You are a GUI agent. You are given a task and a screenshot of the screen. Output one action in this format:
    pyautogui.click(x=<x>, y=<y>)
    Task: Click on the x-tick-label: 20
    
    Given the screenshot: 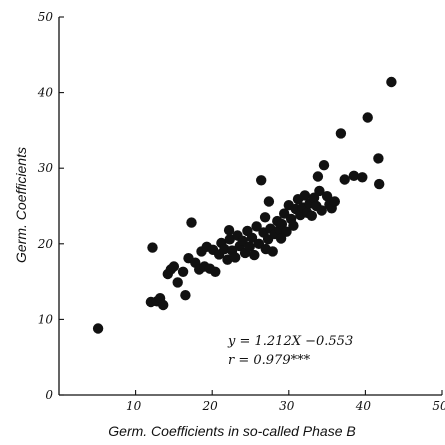 What is the action you would take?
    pyautogui.click(x=210, y=406)
    